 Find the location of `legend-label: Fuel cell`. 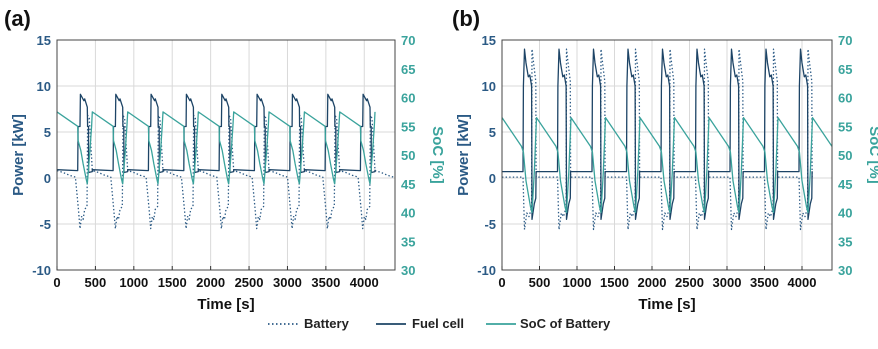

legend-label: Fuel cell is located at coordinates (438, 323).